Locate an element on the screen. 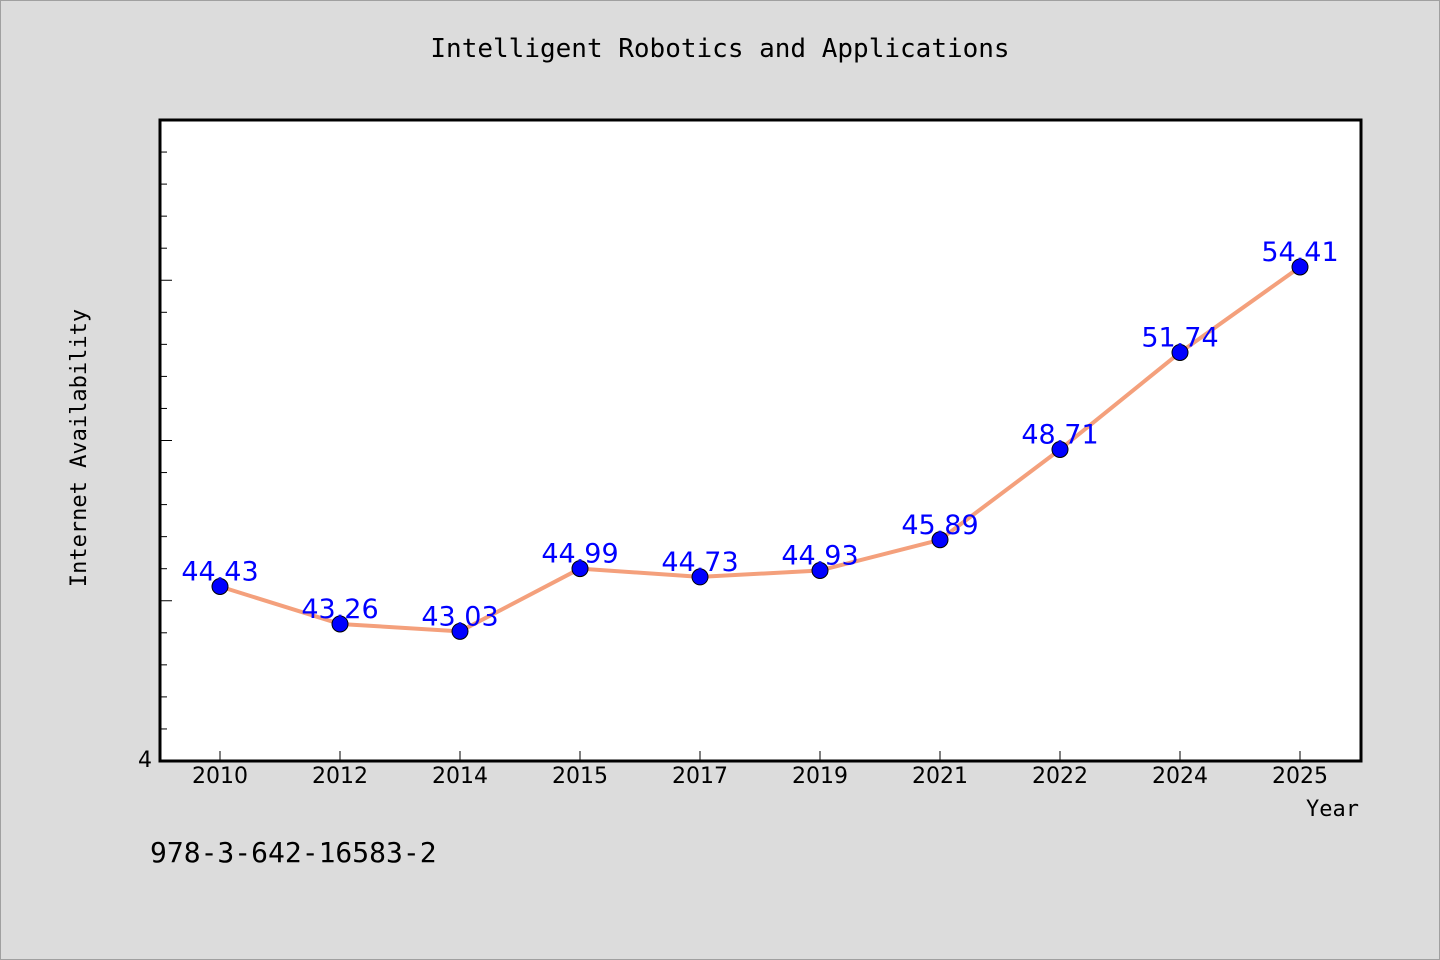 This screenshot has height=960, width=1440. data-label: 43.26 is located at coordinates (339, 609).